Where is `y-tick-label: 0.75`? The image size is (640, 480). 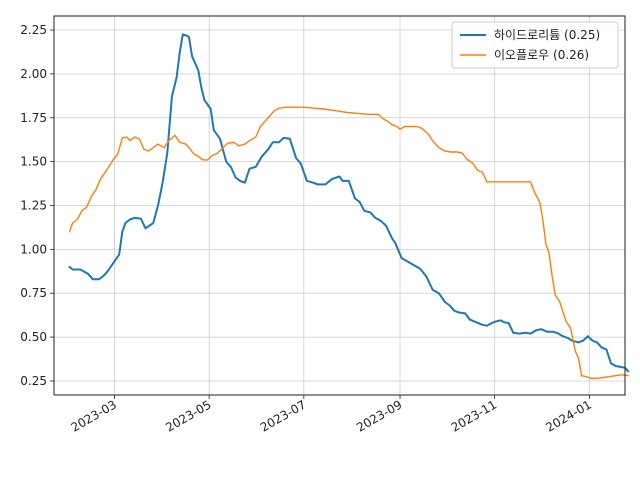 y-tick-label: 0.75 is located at coordinates (33, 293).